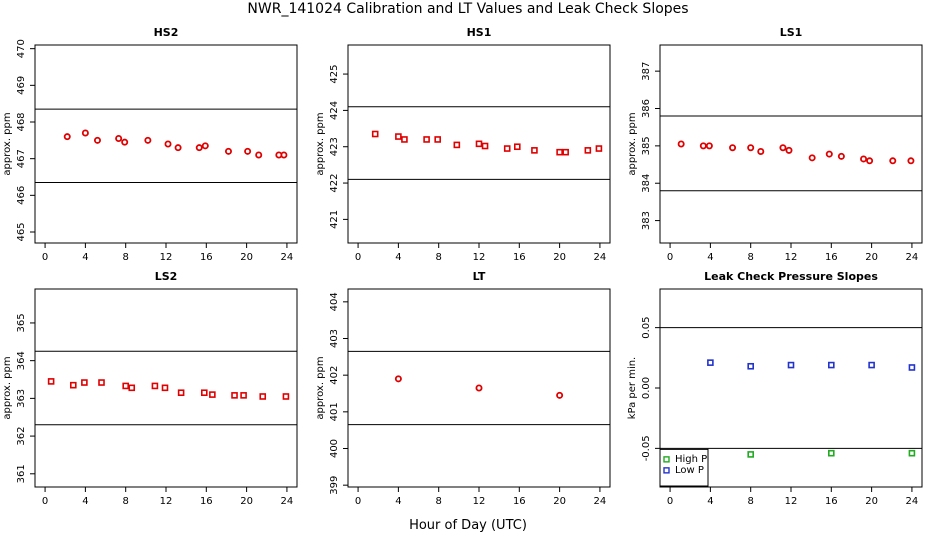 The image size is (936, 540). Describe the element at coordinates (206, 257) in the screenshot. I see `chart-1-x-tick-label: 16` at that location.